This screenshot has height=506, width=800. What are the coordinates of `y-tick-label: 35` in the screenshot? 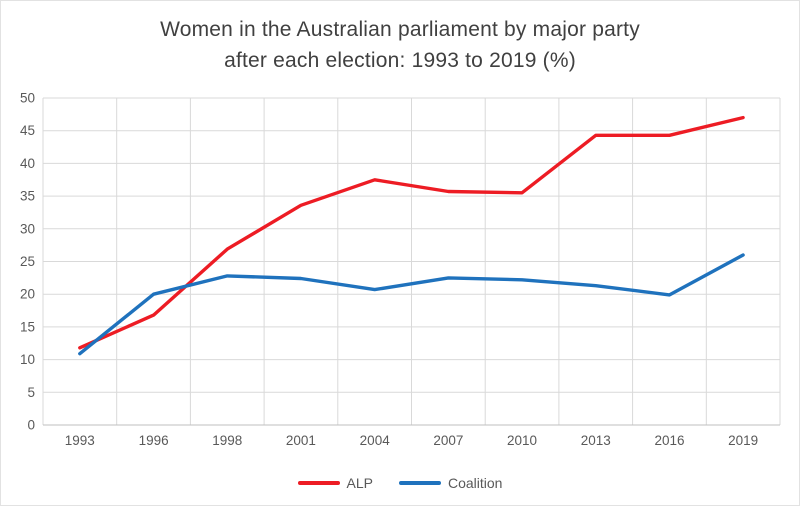 It's located at (27, 196).